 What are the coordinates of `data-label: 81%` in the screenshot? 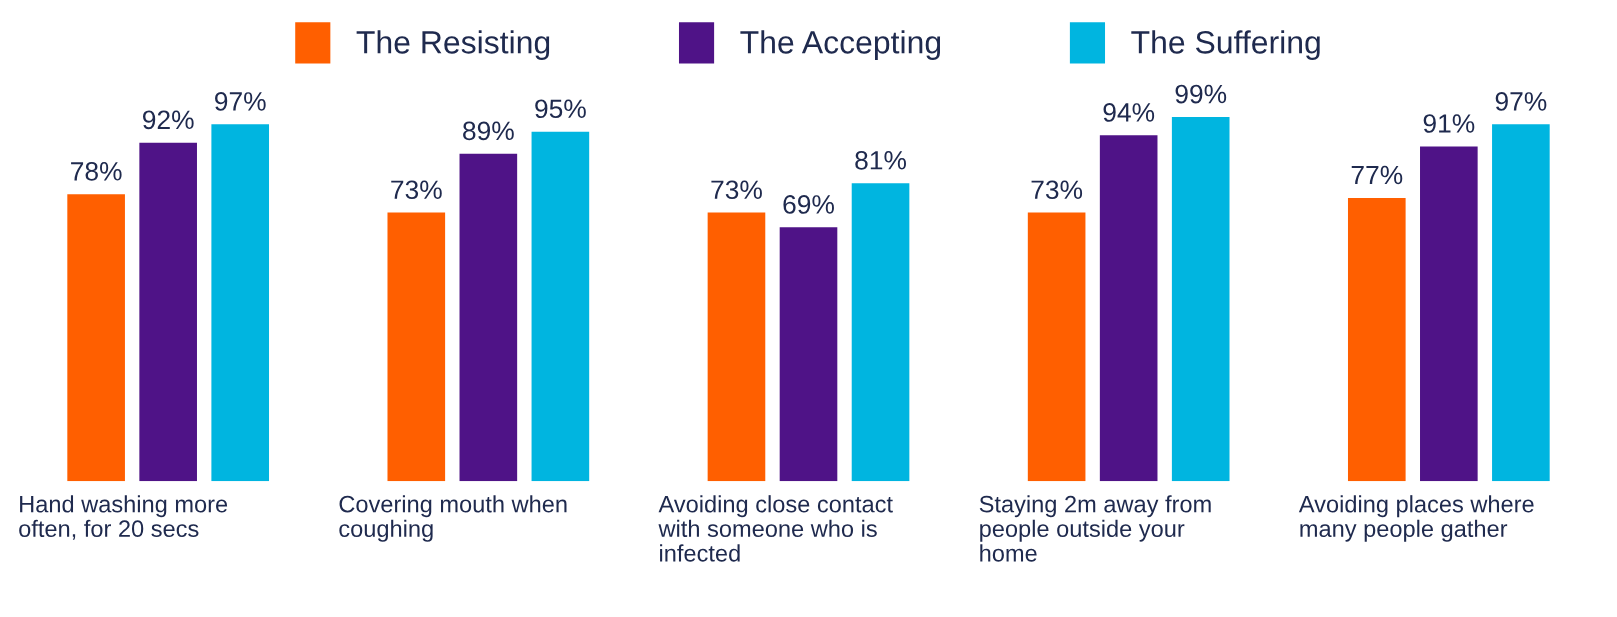 It's located at (881, 160).